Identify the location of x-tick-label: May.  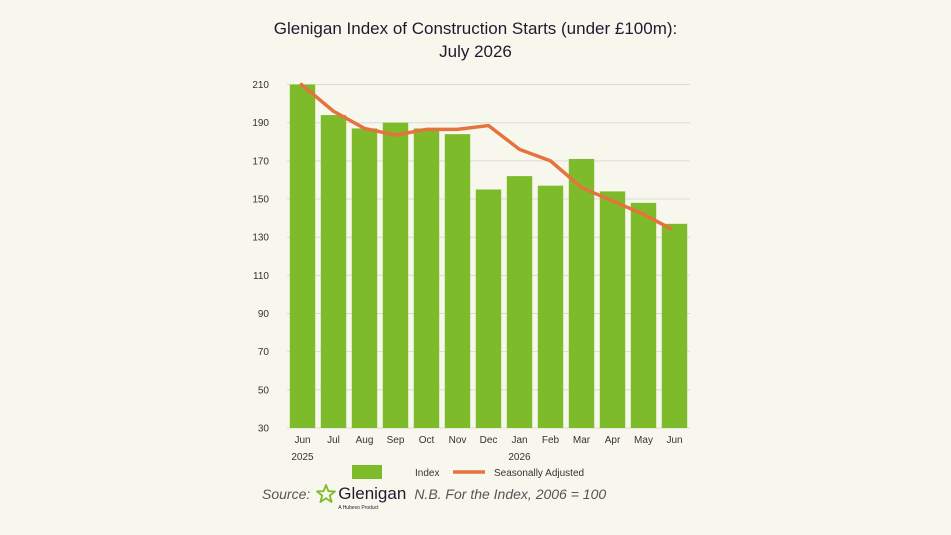
(643, 440).